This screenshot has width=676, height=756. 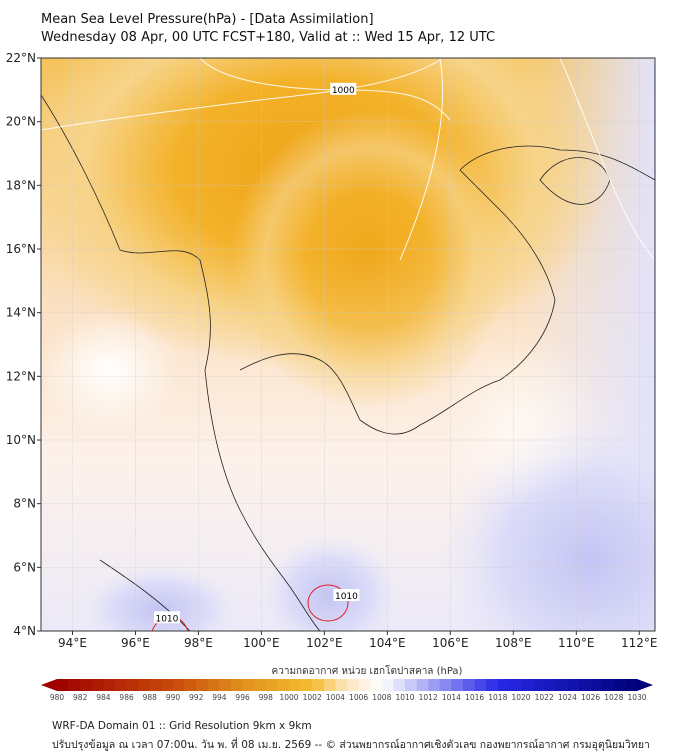 What do you see at coordinates (49, 685) in the screenshot?
I see `colorbar-min-arrow` at bounding box center [49, 685].